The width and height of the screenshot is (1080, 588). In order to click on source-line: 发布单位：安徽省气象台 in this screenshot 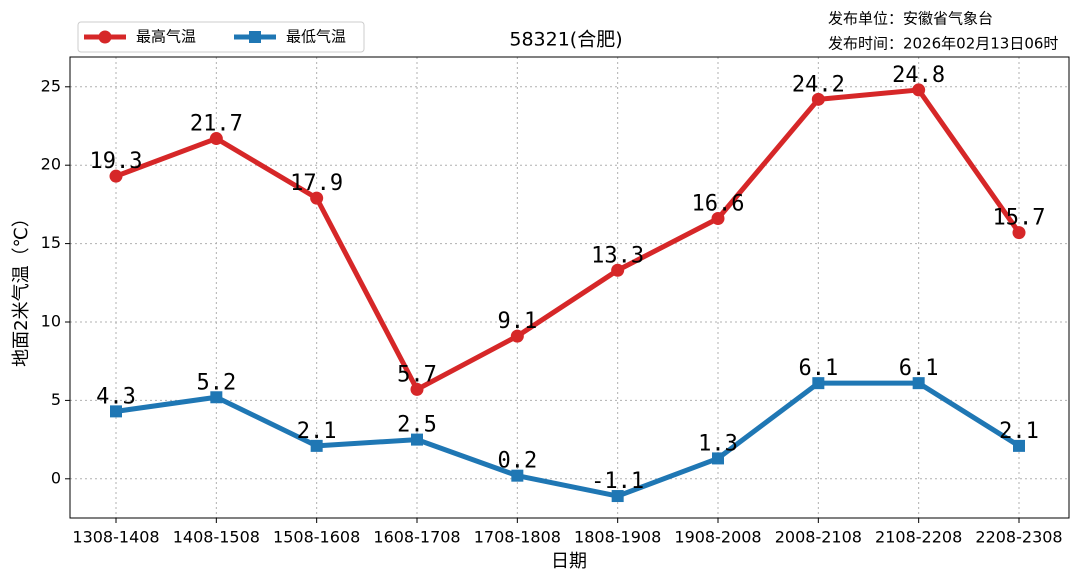, I will do `click(910, 19)`.